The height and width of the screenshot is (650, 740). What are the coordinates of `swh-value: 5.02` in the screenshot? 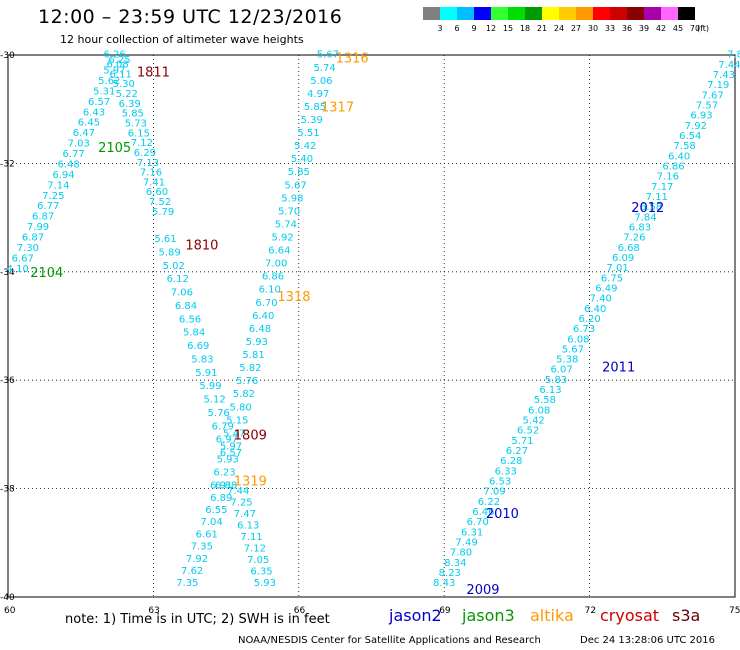 It's located at (174, 266).